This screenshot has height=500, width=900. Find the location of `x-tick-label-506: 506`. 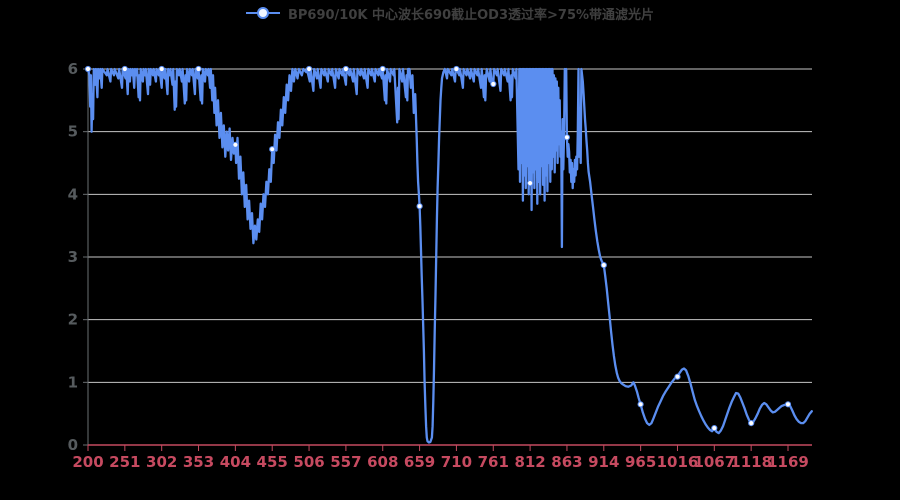

x-tick-label-506: 506 is located at coordinates (308, 462).